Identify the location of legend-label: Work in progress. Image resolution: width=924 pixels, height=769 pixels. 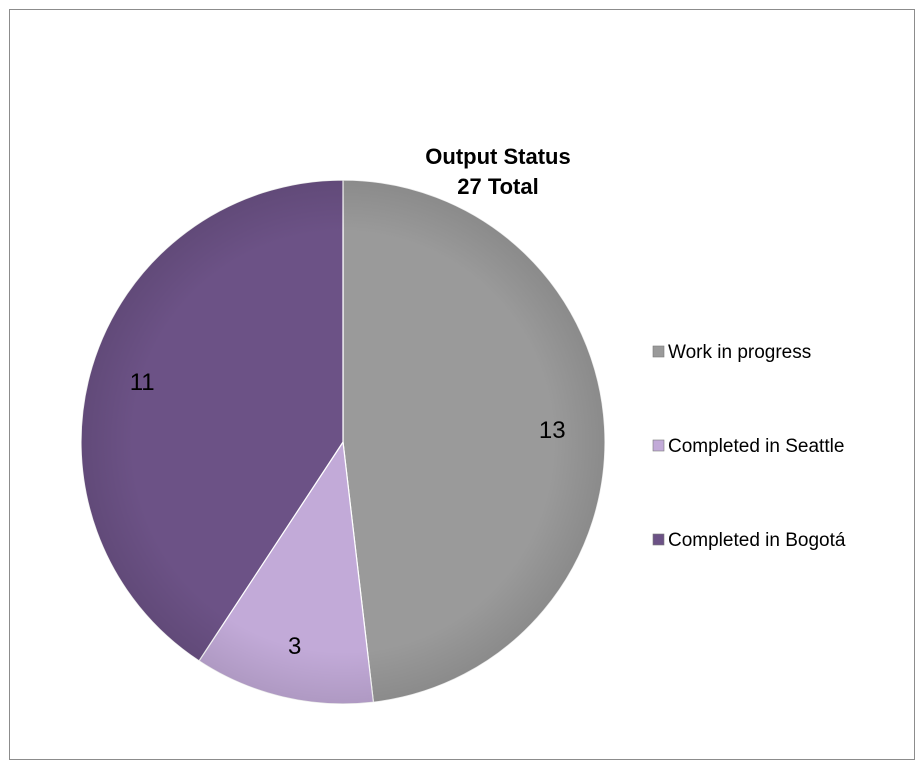
(739, 352).